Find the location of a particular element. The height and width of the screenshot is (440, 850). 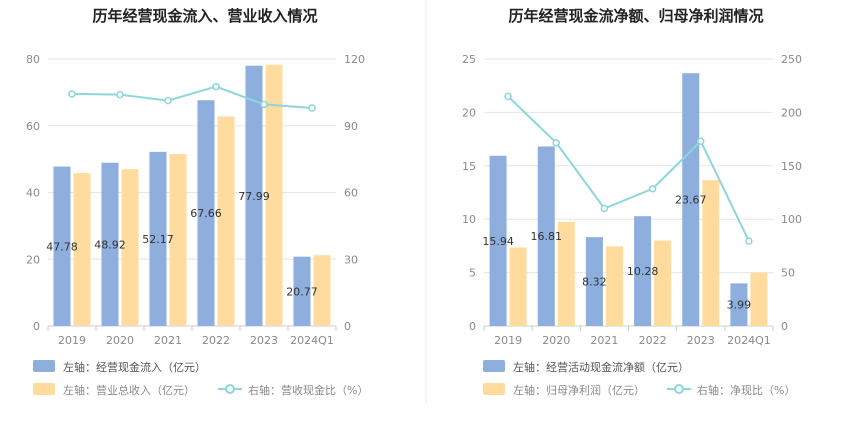

bar-value-label: 67.66 is located at coordinates (206, 213).